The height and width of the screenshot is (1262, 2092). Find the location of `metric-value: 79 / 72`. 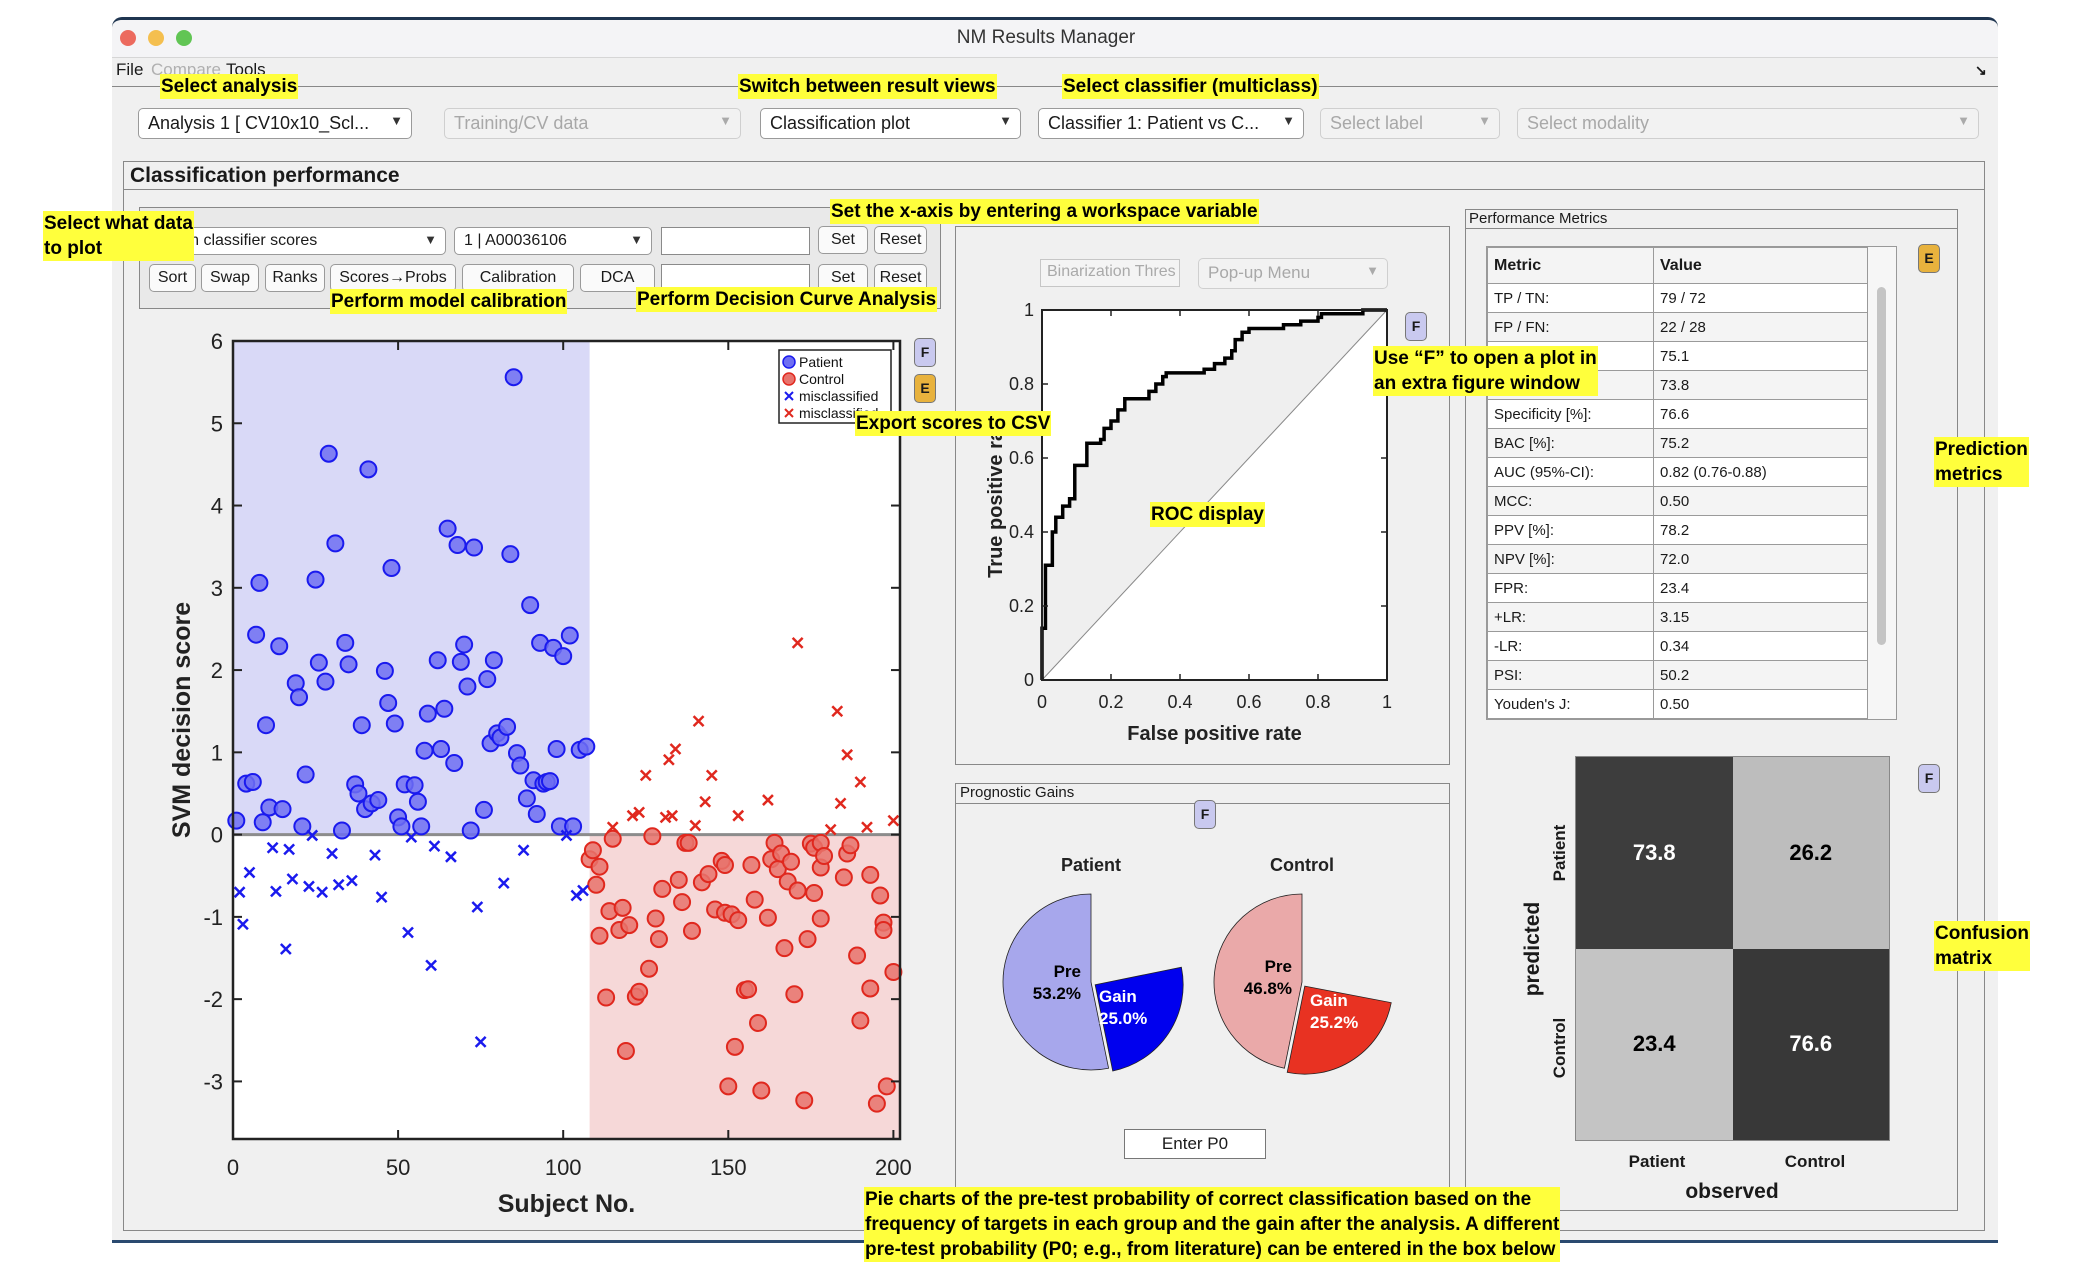

metric-value: 79 / 72 is located at coordinates (1760, 298).